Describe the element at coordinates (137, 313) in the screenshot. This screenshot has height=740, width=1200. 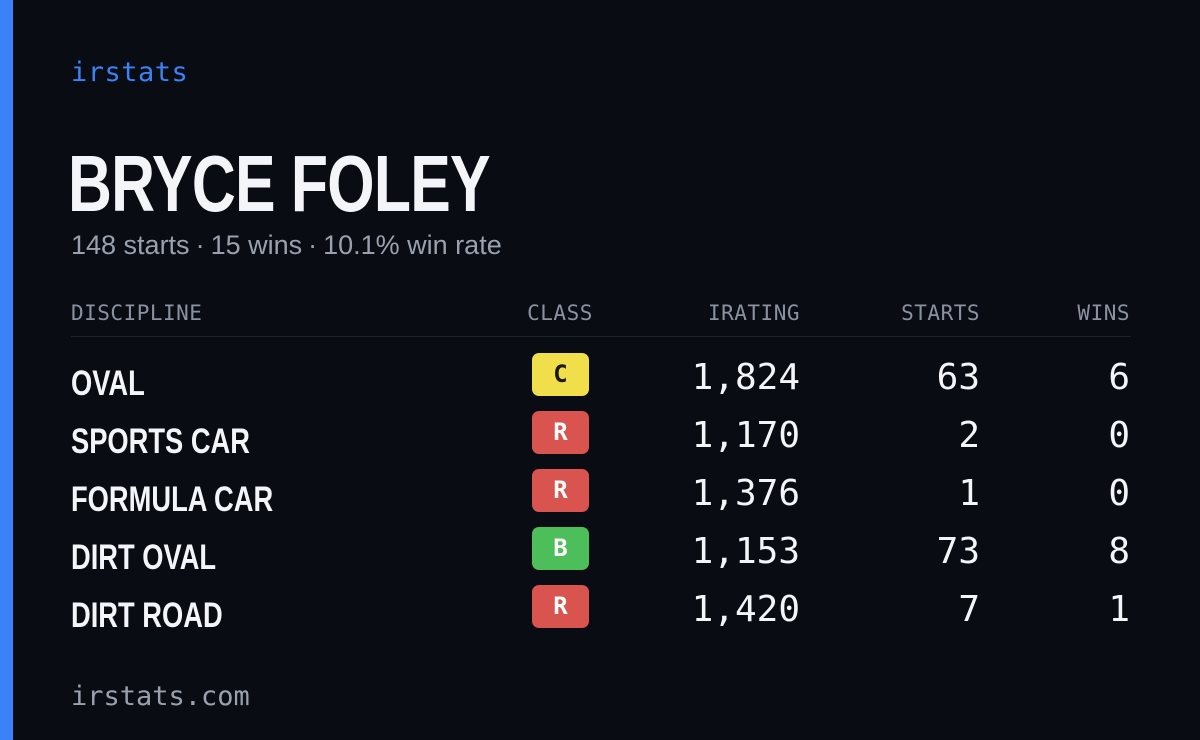
I see `header-discipline: DISCIPLINE` at that location.